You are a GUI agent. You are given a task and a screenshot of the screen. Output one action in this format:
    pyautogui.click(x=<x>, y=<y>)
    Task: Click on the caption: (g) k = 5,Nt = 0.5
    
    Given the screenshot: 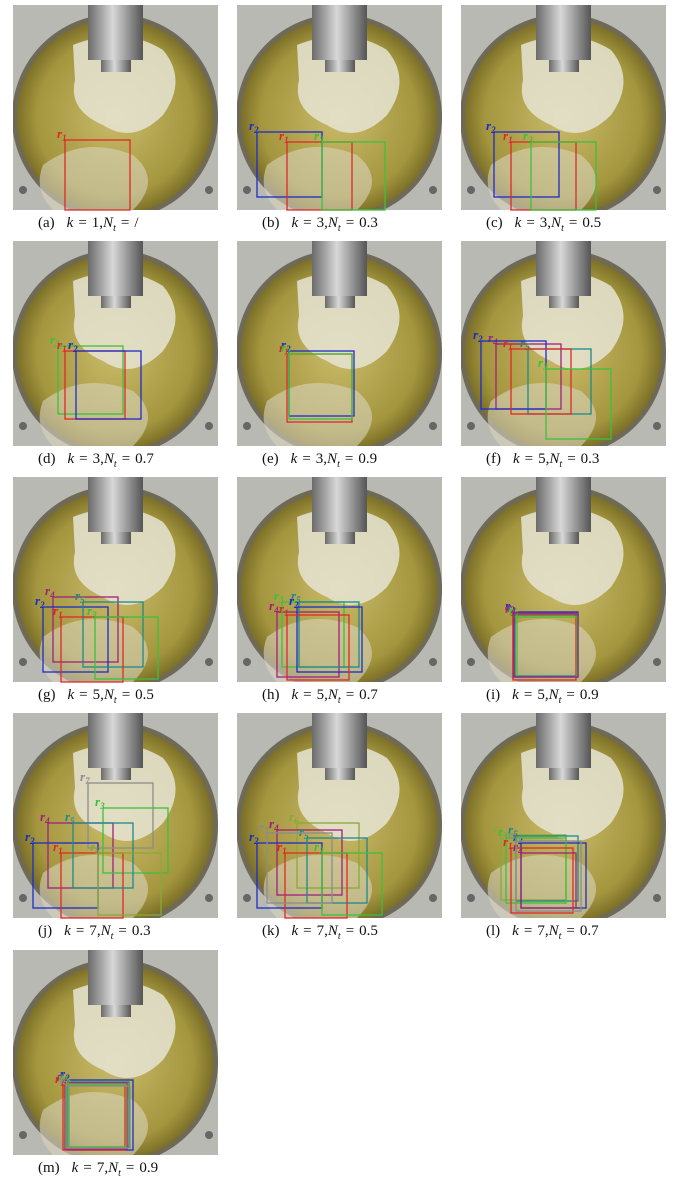 What is the action you would take?
    pyautogui.click(x=96, y=696)
    